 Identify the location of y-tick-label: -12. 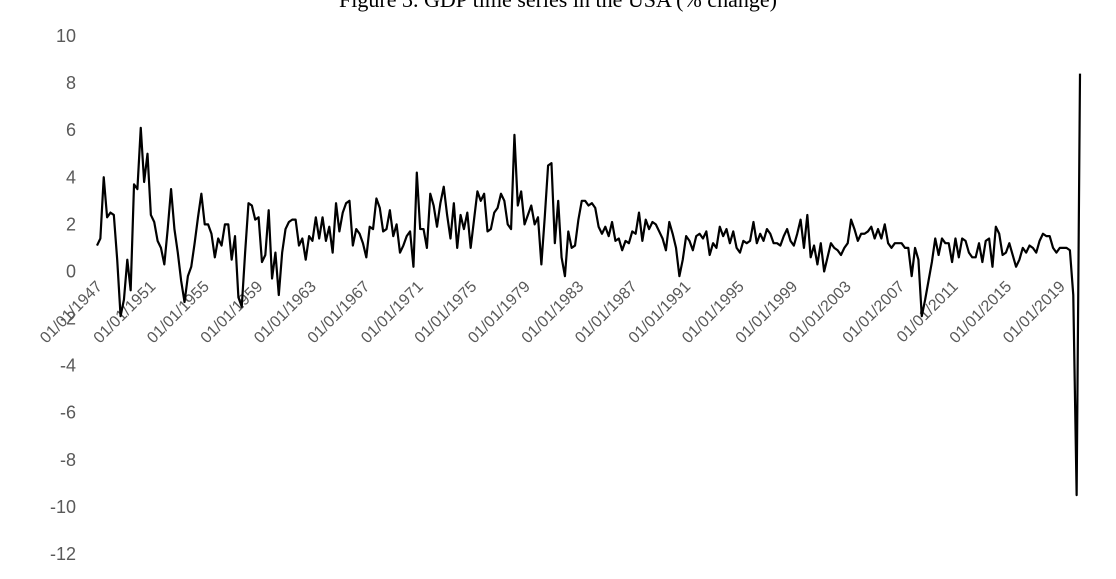
(63, 554).